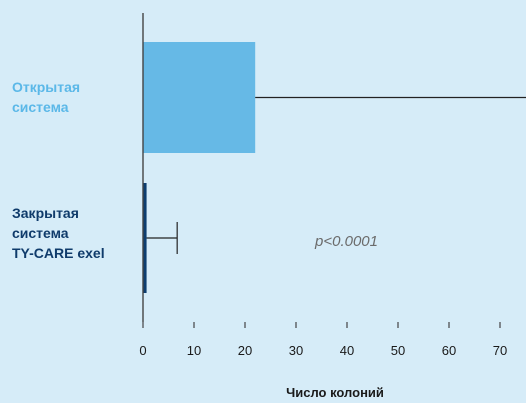 The image size is (526, 403). I want to click on x-tick-label-40: 40, so click(347, 350).